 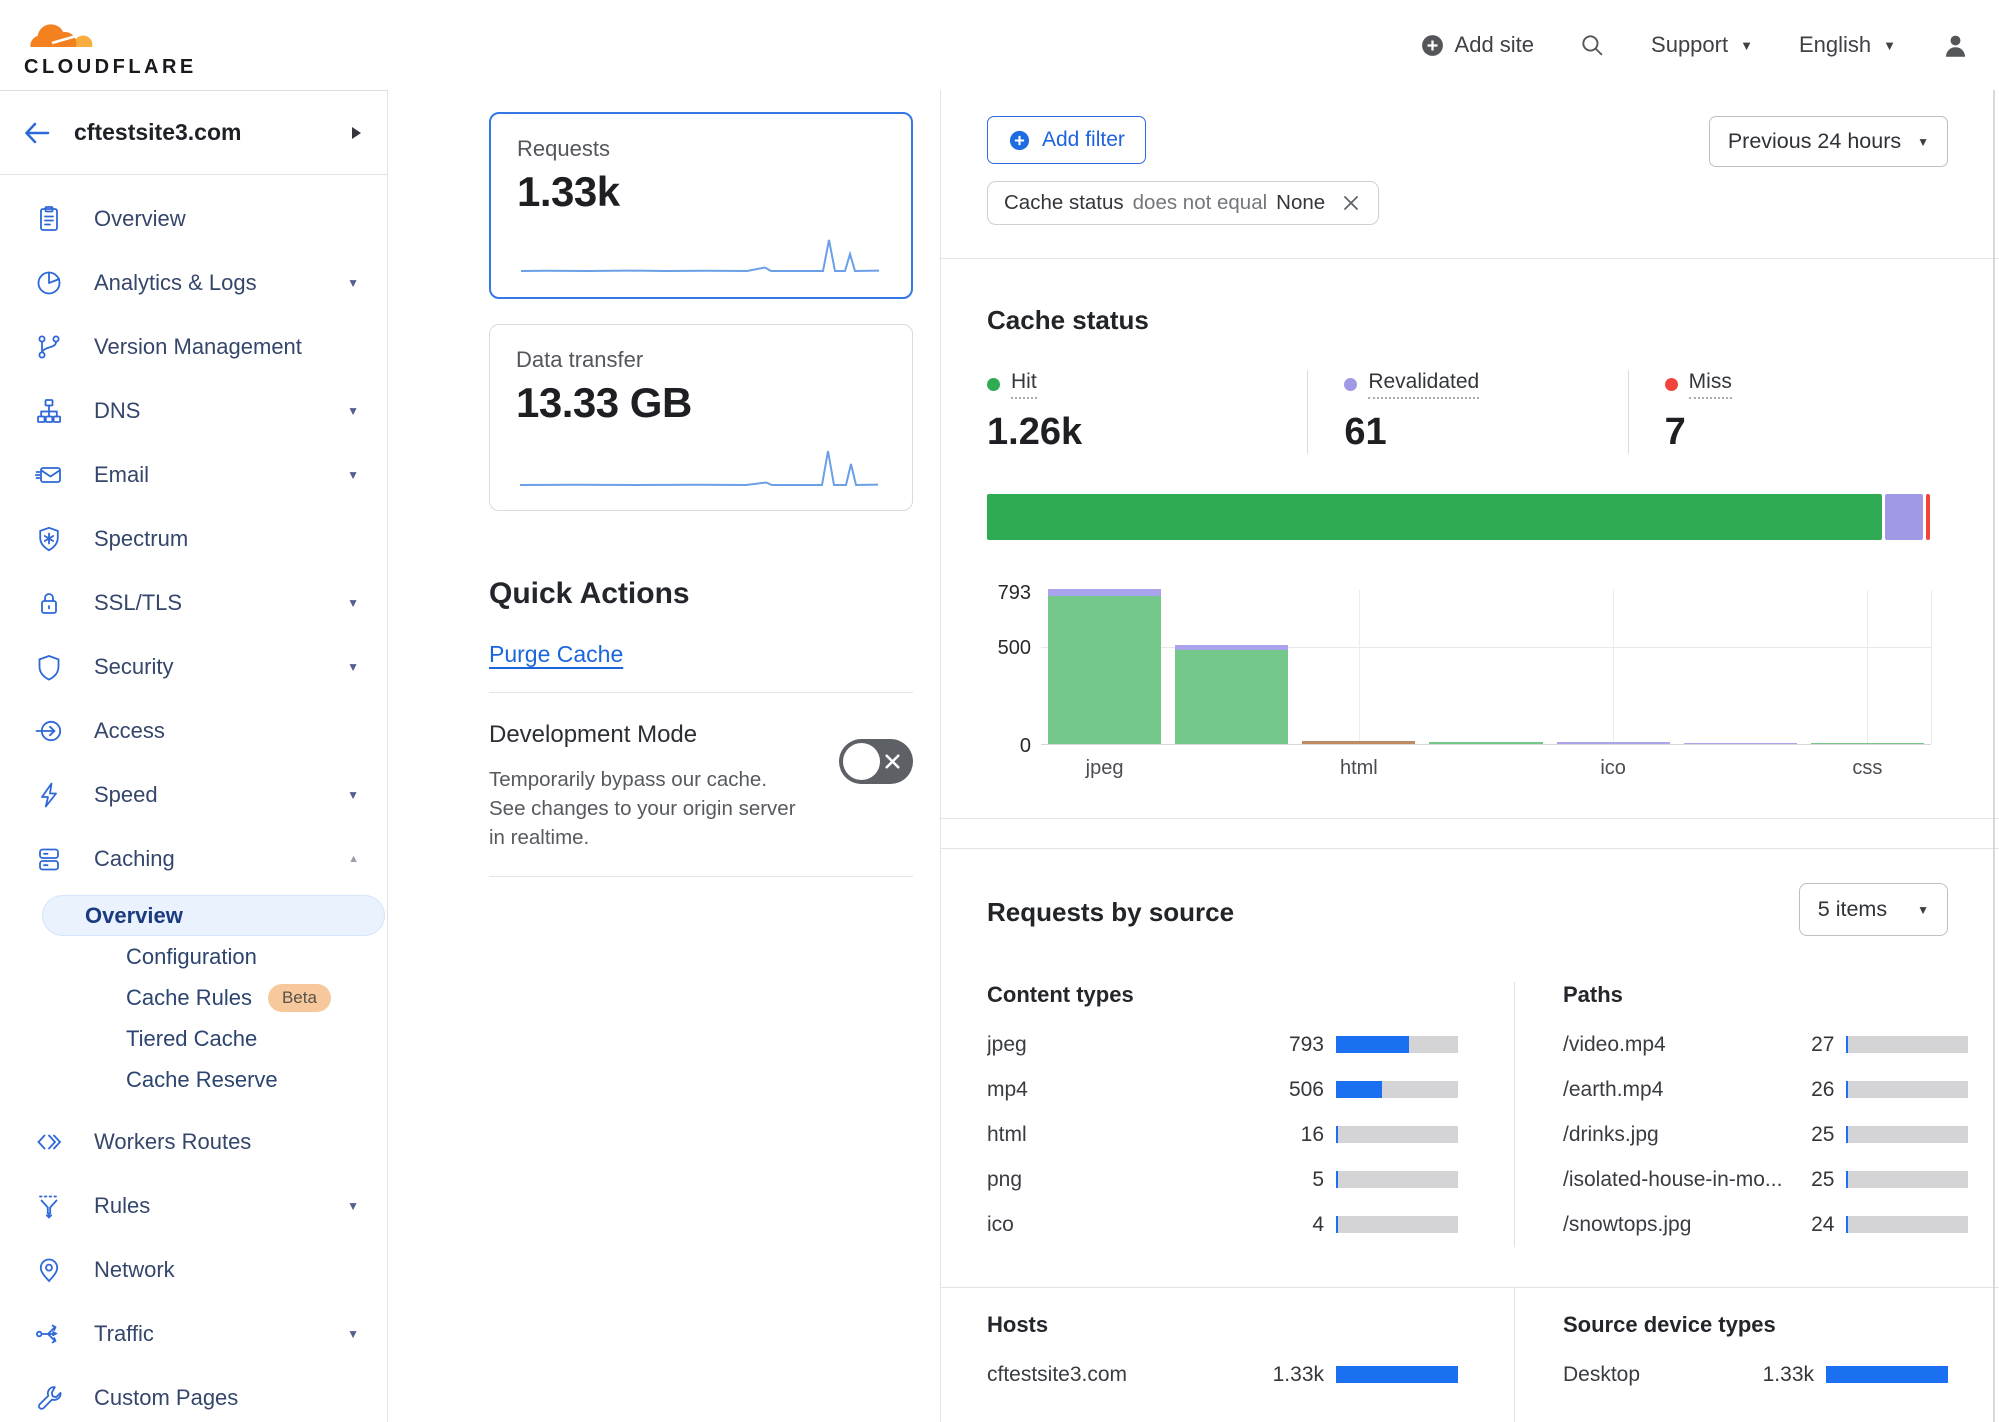 What do you see at coordinates (193, 347) in the screenshot?
I see `sidebar-item-version-management: Version Management` at bounding box center [193, 347].